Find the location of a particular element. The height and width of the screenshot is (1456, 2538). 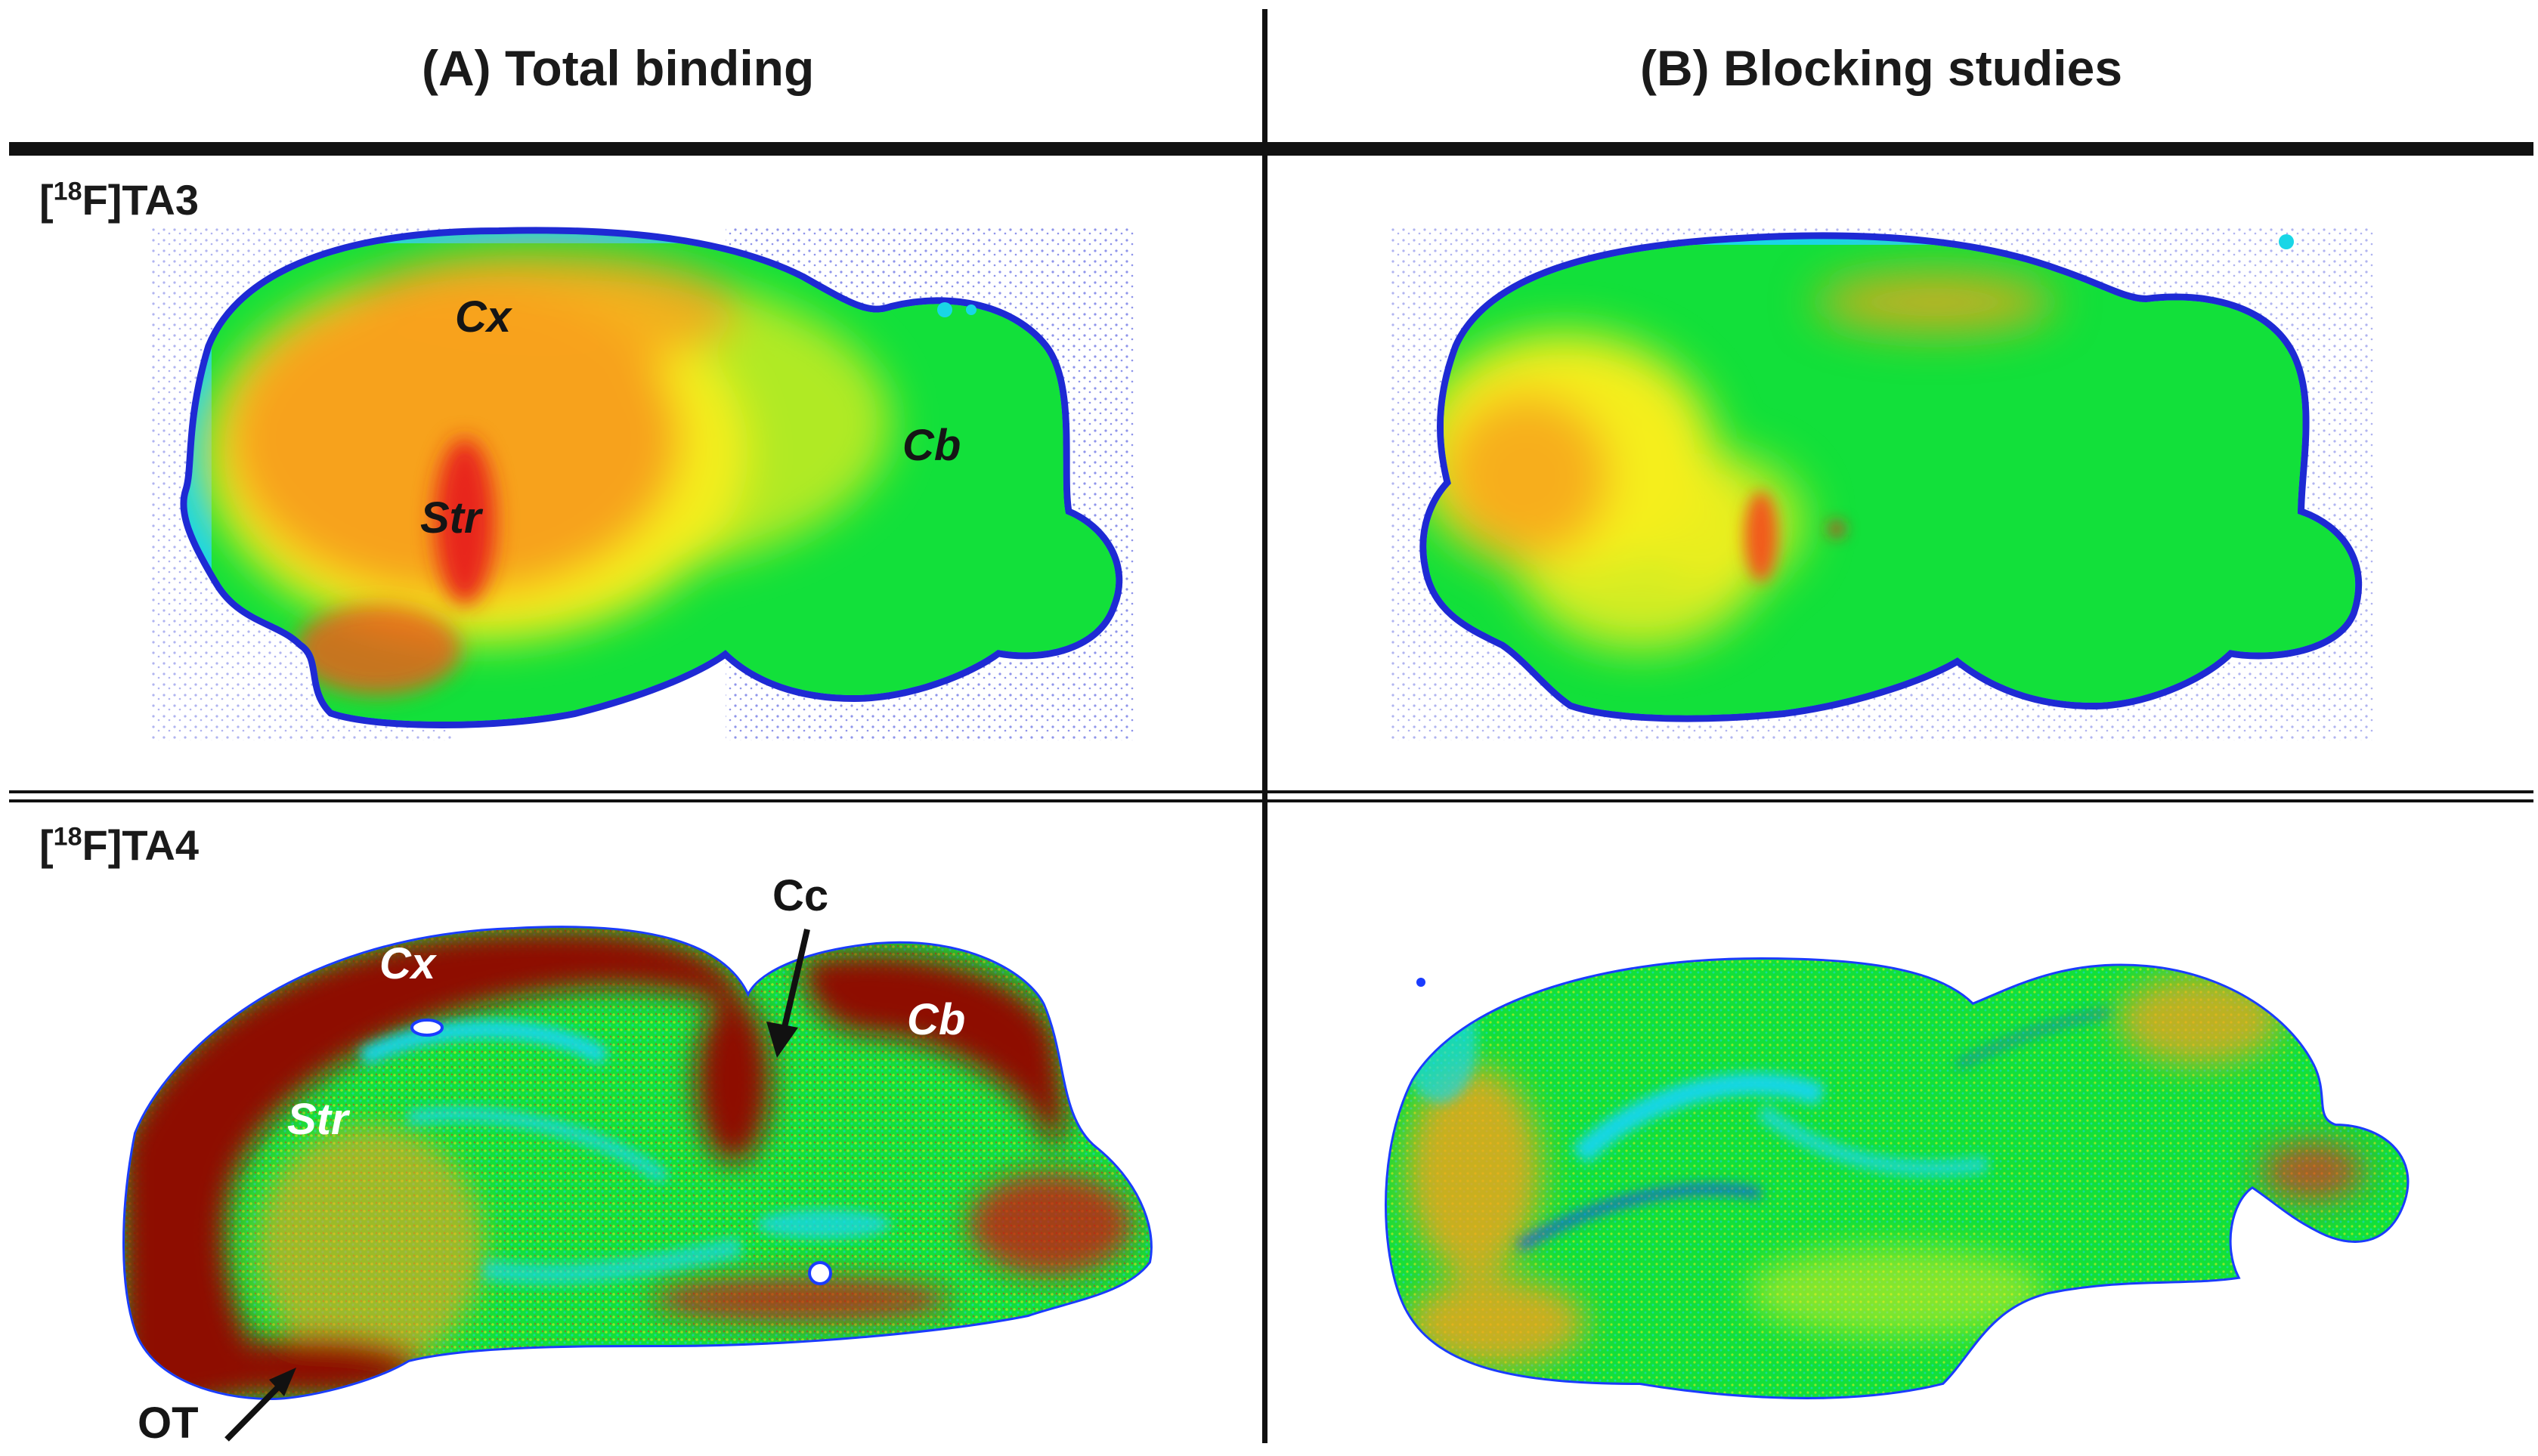

label-ta3-striatum: Str is located at coordinates (451, 518).